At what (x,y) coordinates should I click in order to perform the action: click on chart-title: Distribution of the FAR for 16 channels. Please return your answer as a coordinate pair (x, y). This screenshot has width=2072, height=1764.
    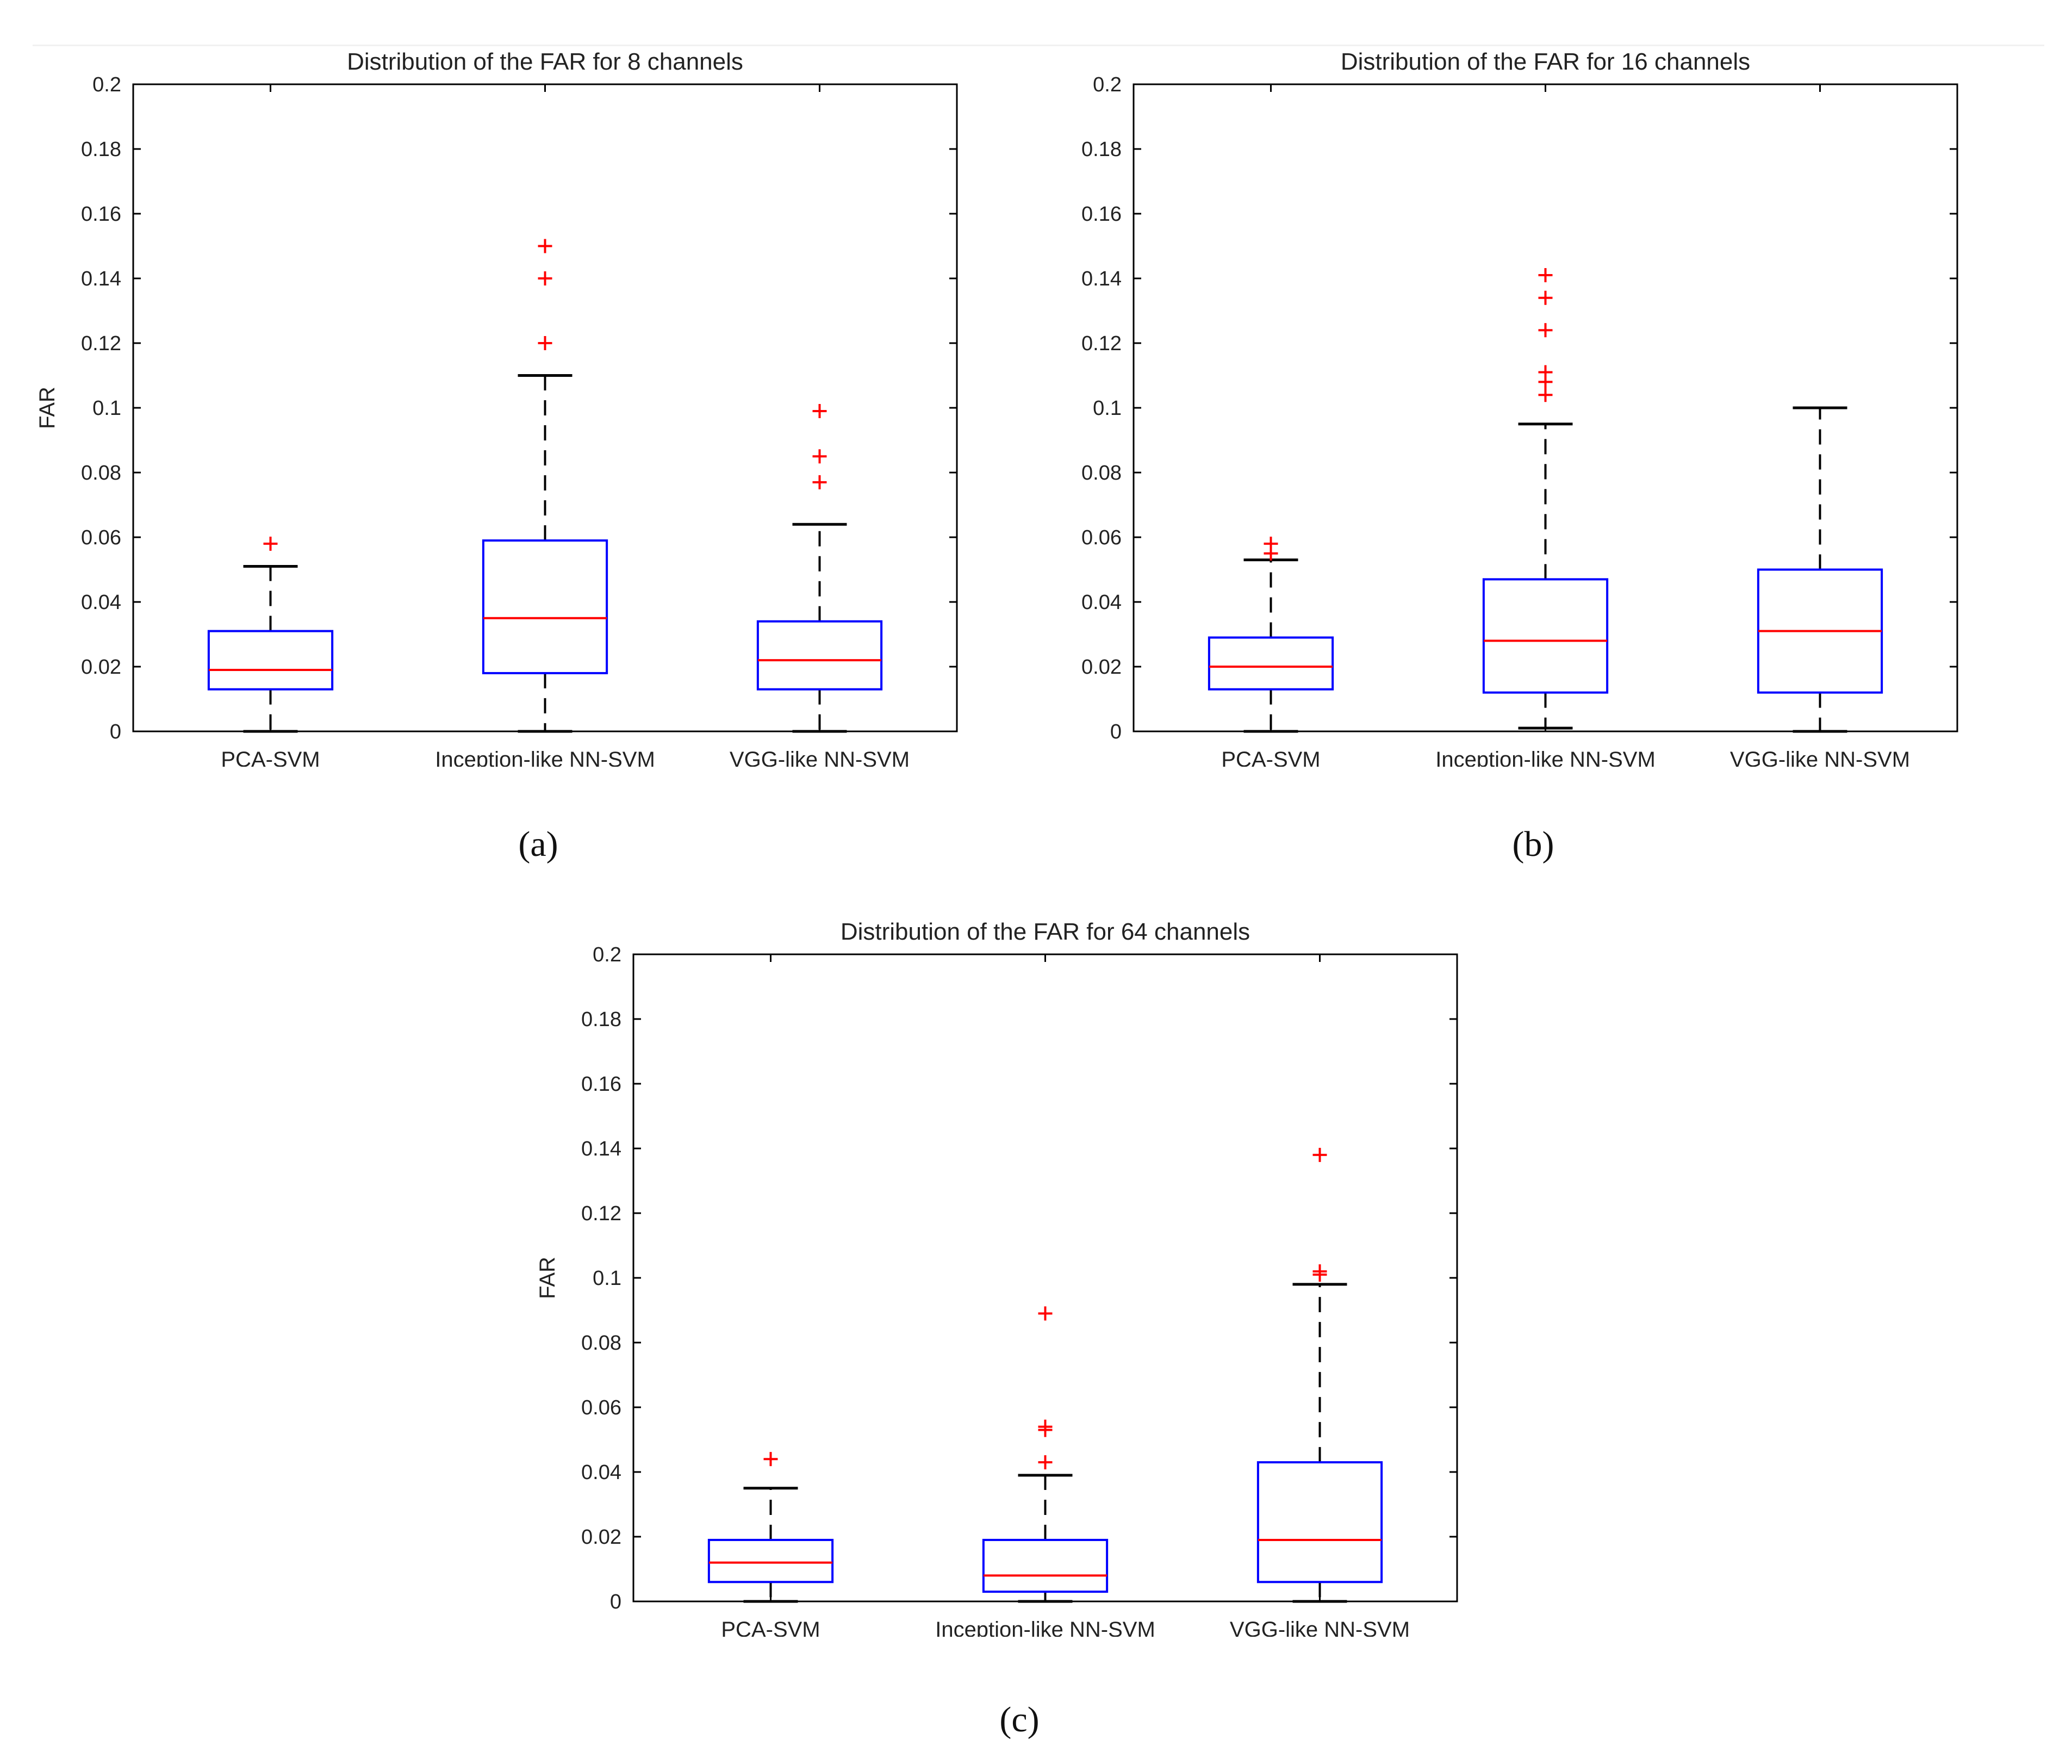
    Looking at the image, I should click on (1545, 61).